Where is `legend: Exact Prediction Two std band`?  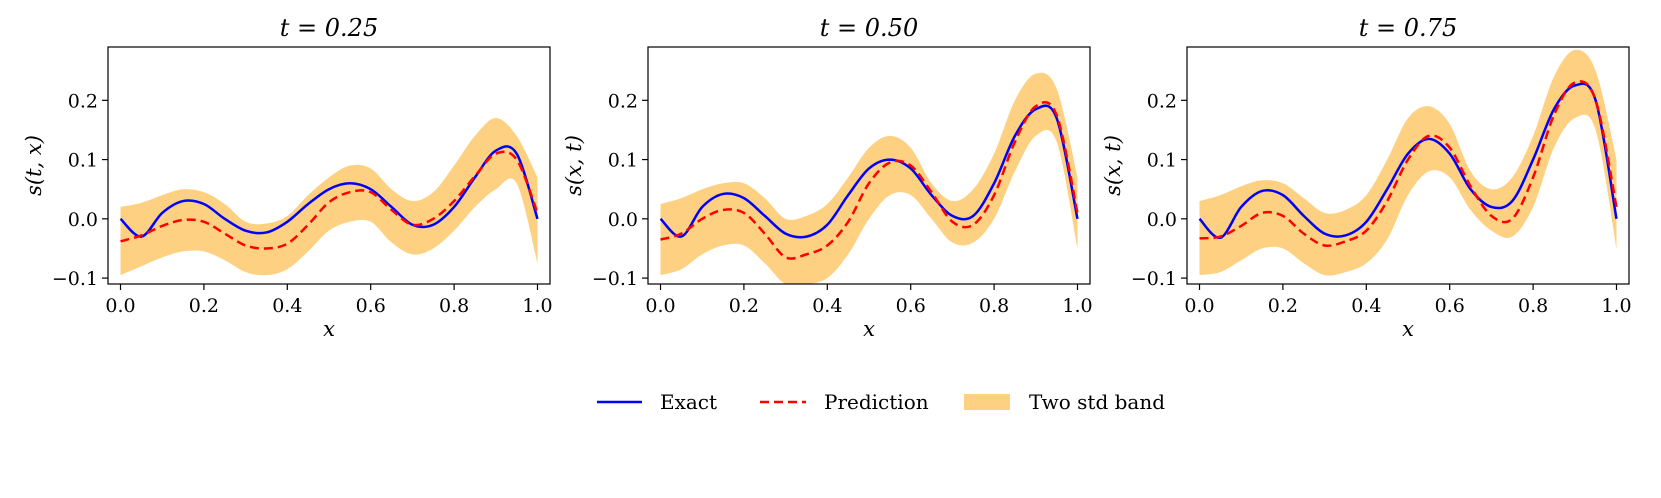 legend: Exact Prediction Two std band is located at coordinates (881, 402).